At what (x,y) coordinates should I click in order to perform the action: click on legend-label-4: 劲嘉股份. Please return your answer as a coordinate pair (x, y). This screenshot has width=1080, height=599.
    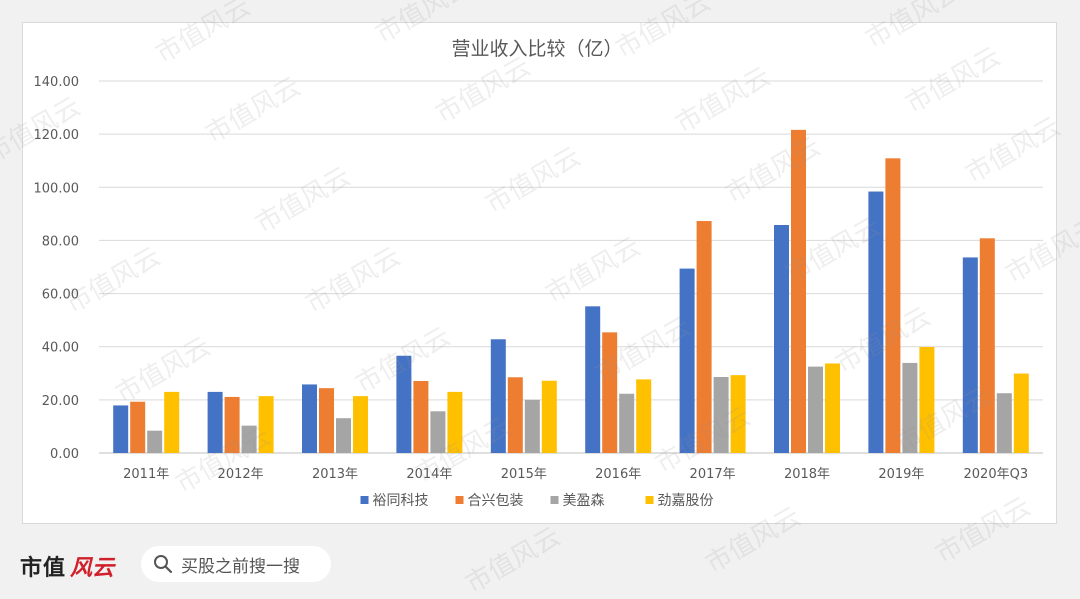
    Looking at the image, I should click on (686, 501).